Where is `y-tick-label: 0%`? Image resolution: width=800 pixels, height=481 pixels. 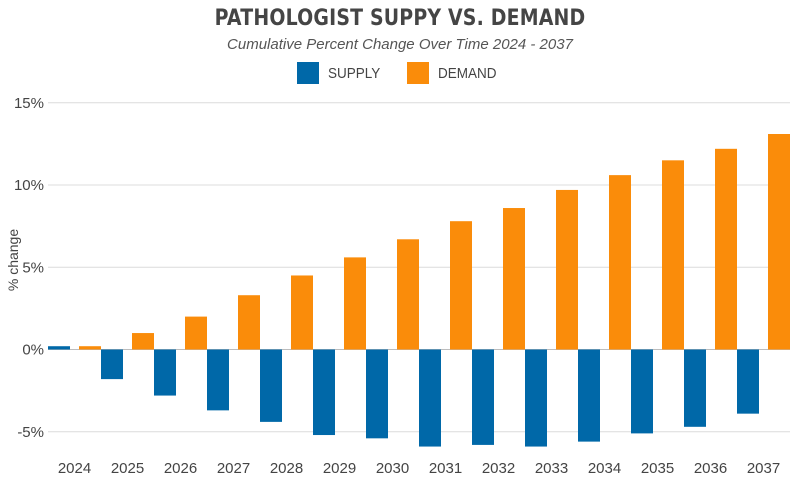 y-tick-label: 0% is located at coordinates (33, 350).